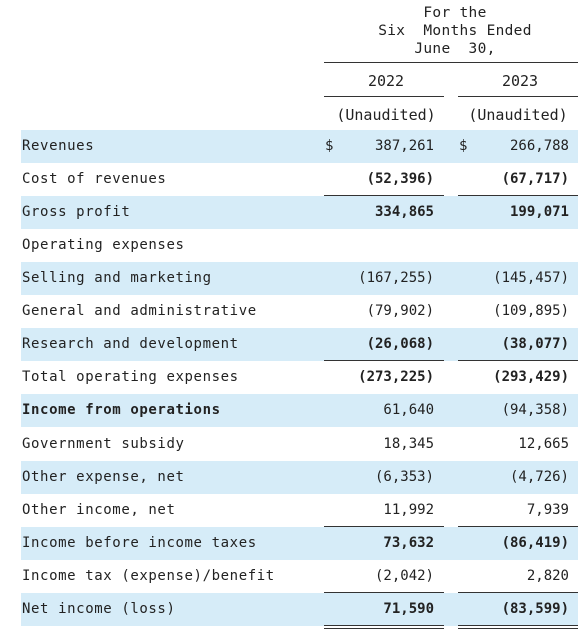 The height and width of the screenshot is (640, 580). What do you see at coordinates (547, 576) in the screenshot?
I see `value-2023: 2,820` at bounding box center [547, 576].